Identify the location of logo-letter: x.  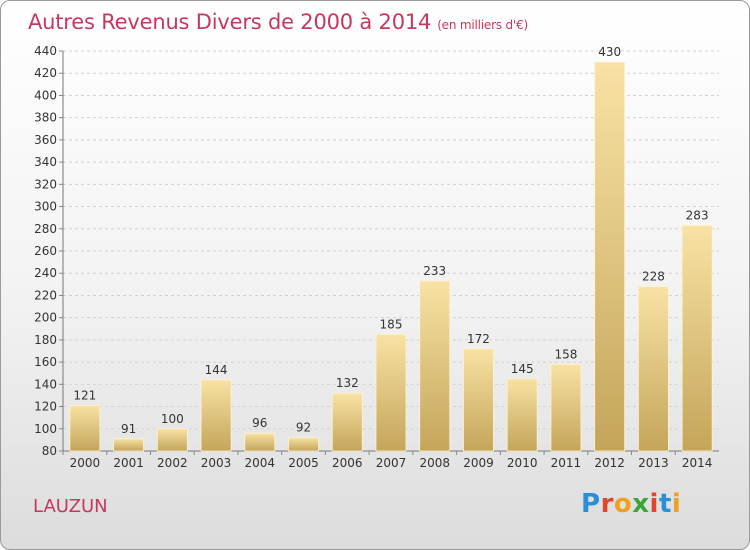
(641, 504).